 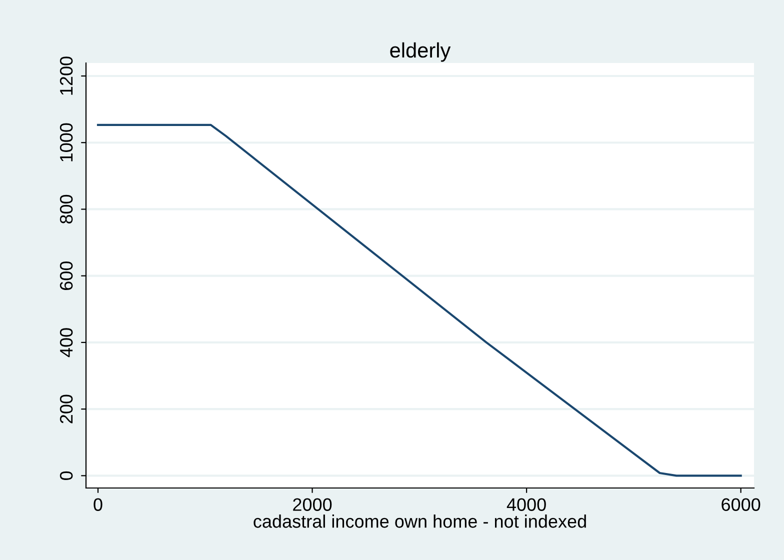 I want to click on y-tick-label: 1200, so click(x=66, y=75).